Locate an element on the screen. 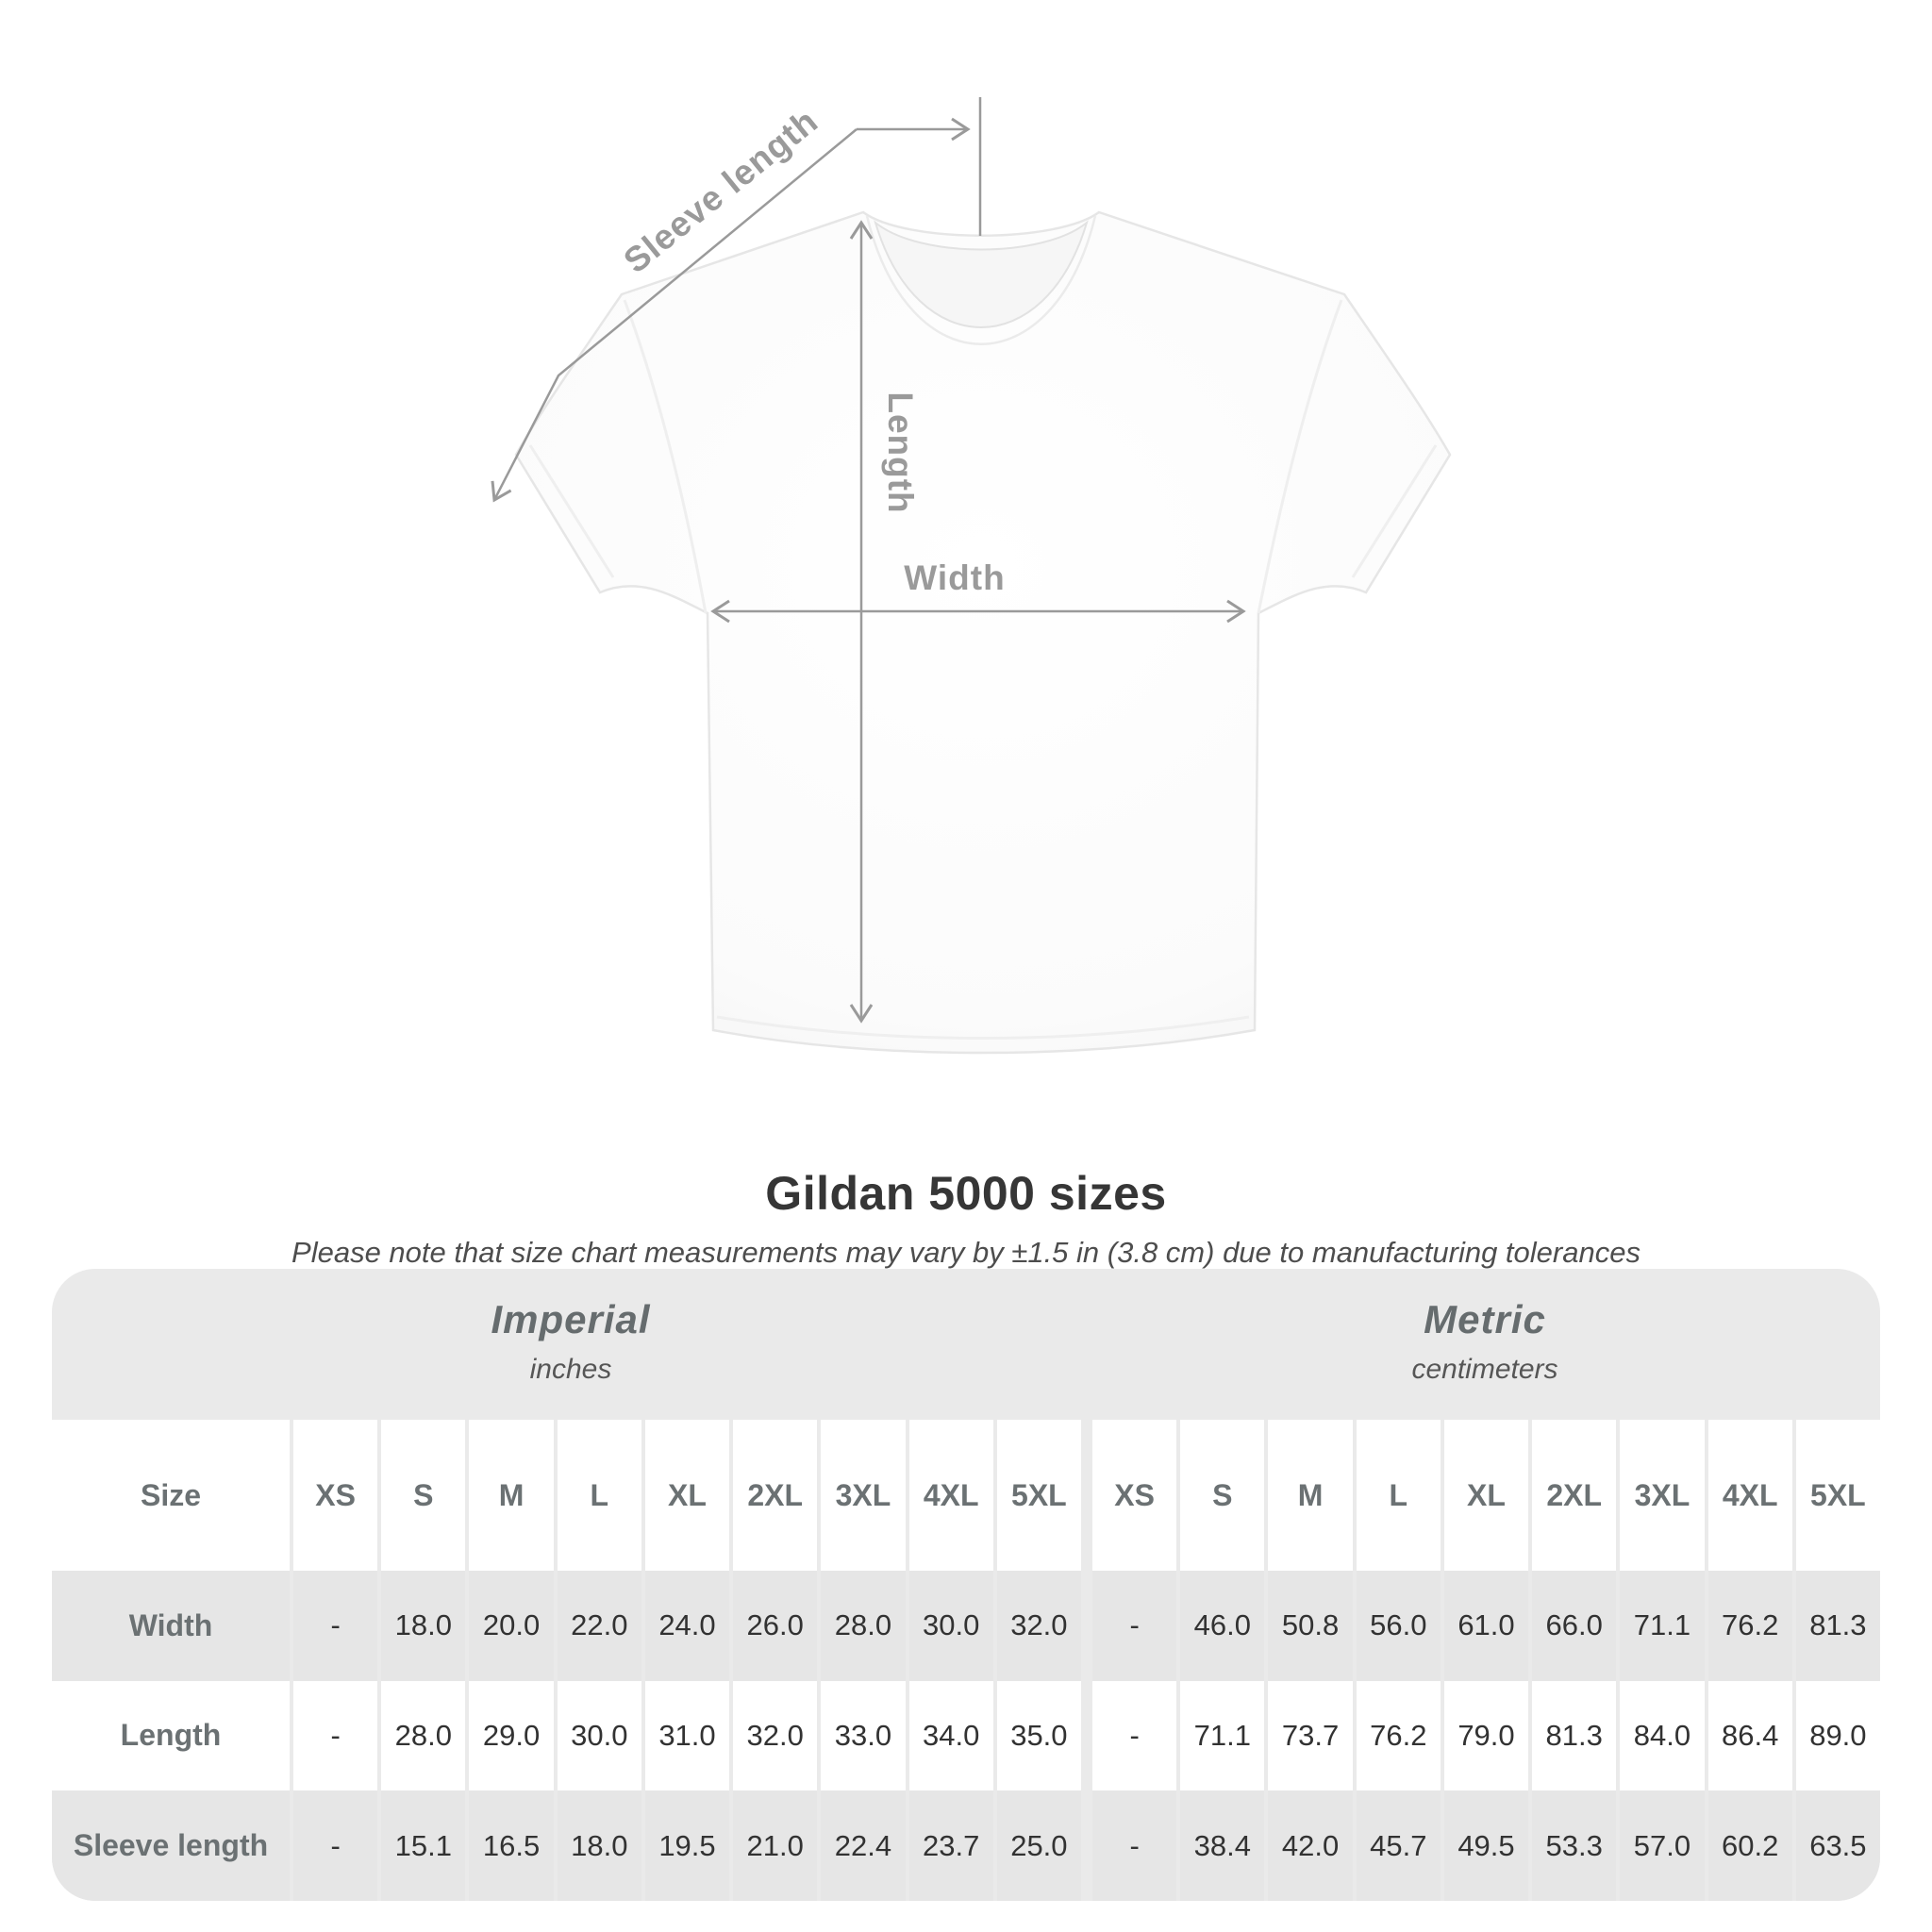  row-label-sleeve-length: Sleeve length is located at coordinates (171, 1846).